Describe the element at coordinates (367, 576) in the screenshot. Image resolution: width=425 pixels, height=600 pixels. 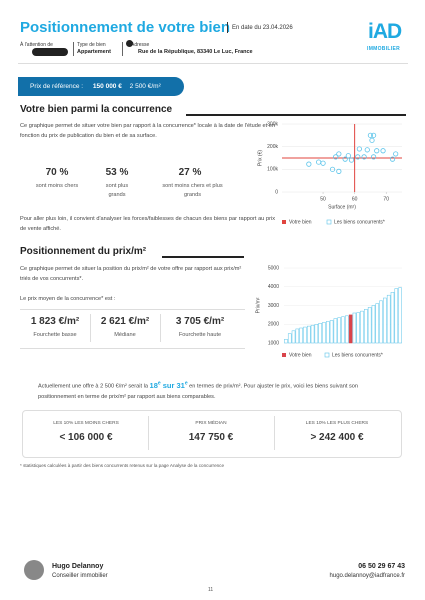
I see `email: hugo.delannoy@iadfrance.fr` at that location.